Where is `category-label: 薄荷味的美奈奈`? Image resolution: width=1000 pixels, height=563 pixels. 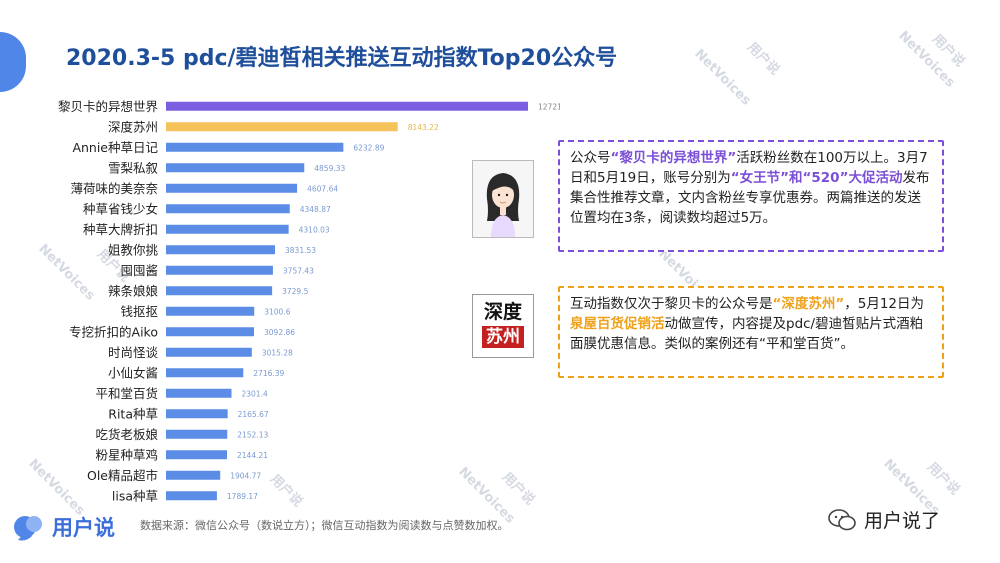
category-label: 薄荷味的美奈奈 is located at coordinates (114, 188).